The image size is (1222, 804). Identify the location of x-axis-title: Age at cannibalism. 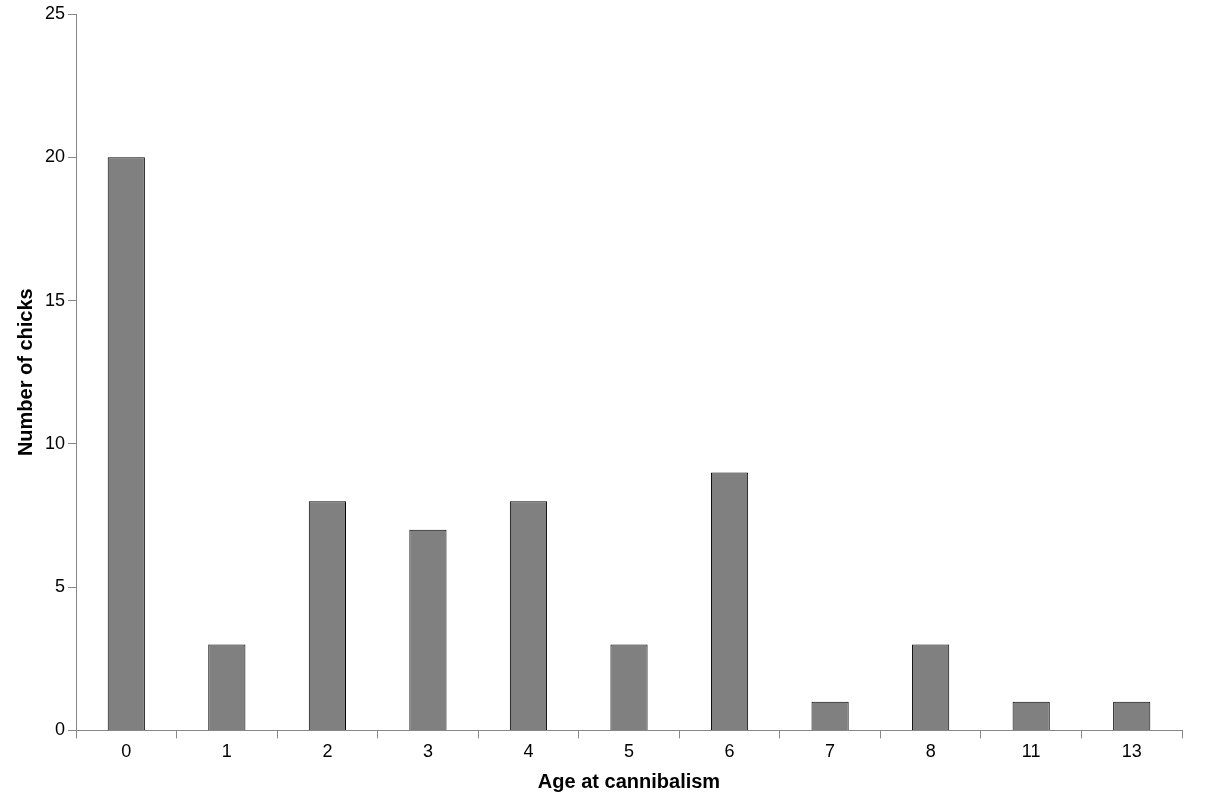
(629, 780).